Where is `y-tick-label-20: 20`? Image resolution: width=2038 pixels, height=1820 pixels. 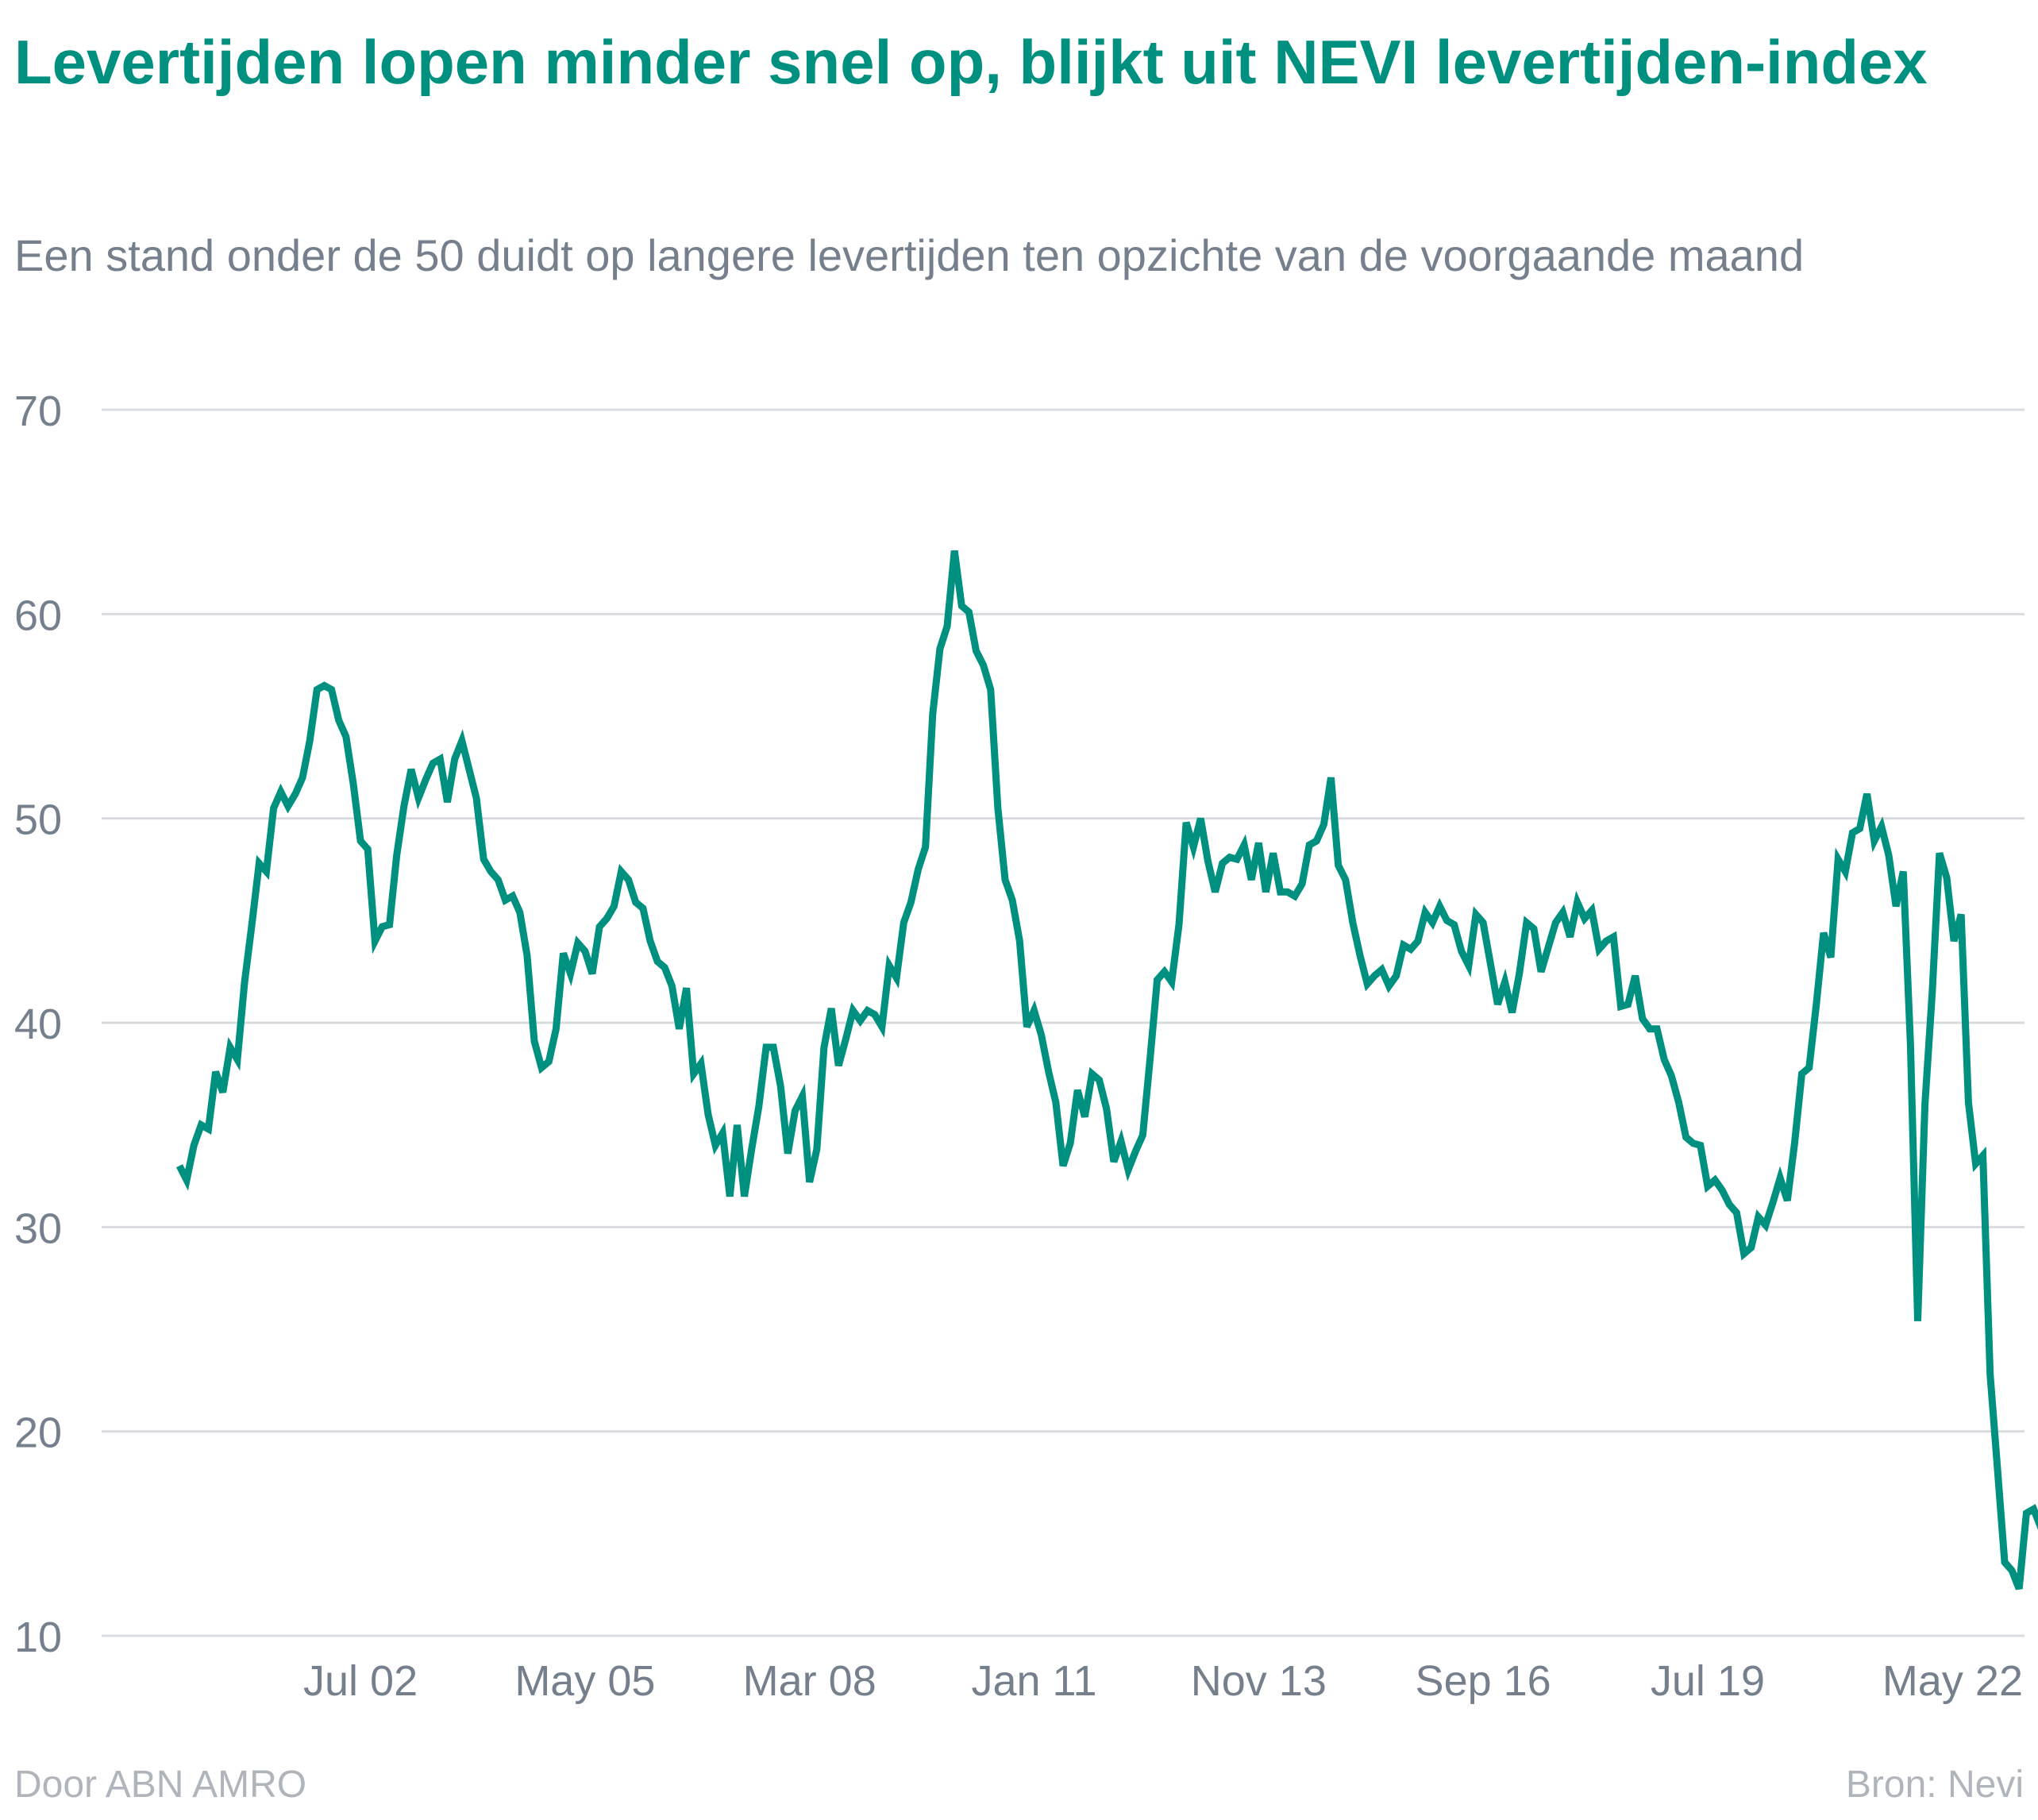 y-tick-label-20: 20 is located at coordinates (38, 1433).